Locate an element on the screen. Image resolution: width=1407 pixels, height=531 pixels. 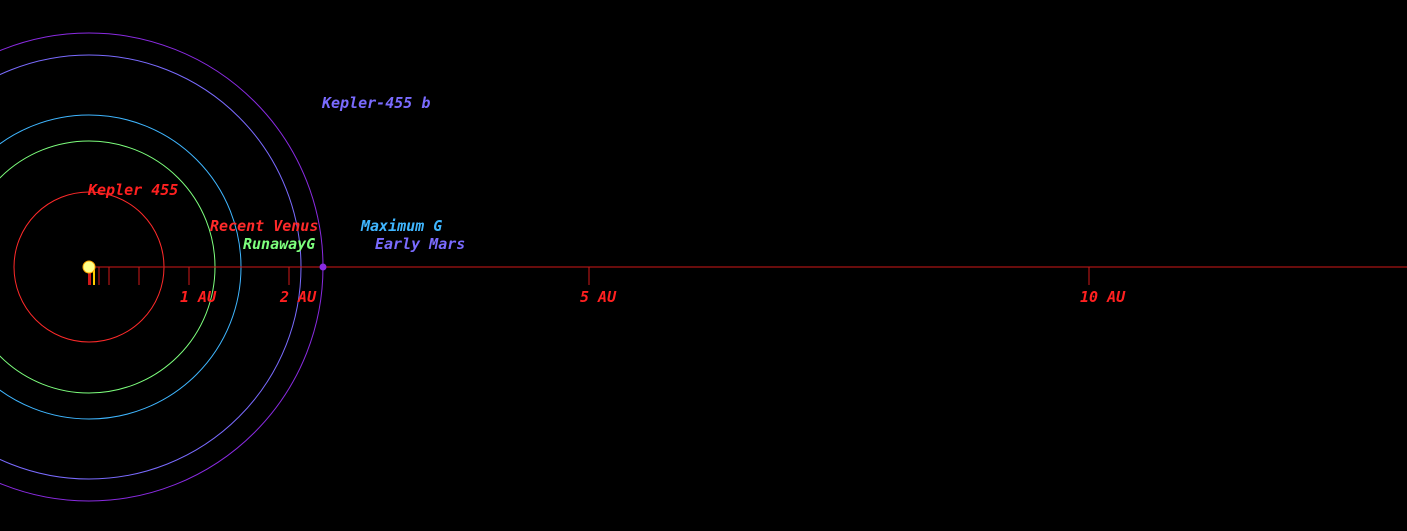
hz-label-recent-venus: Recent Venus is located at coordinates (264, 226).